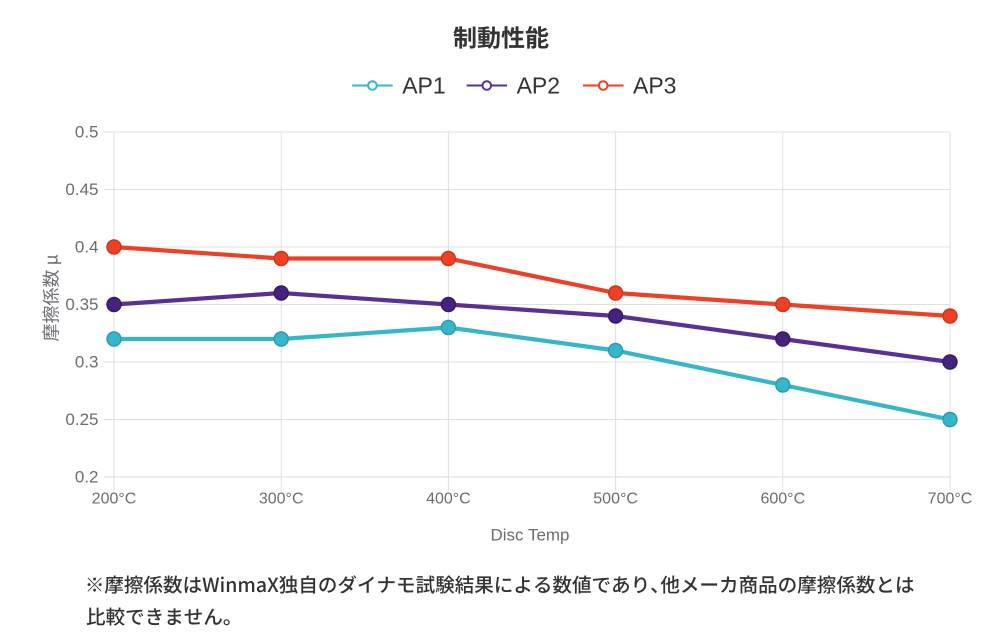  What do you see at coordinates (654, 86) in the screenshot?
I see `svg-text: AP3` at bounding box center [654, 86].